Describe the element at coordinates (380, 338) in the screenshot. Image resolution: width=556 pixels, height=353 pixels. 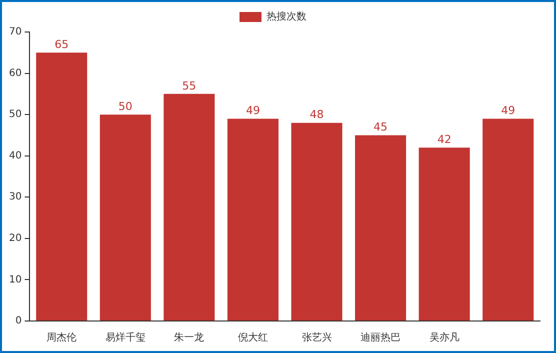
I see `x-tick-label: 迪丽热巴` at that location.